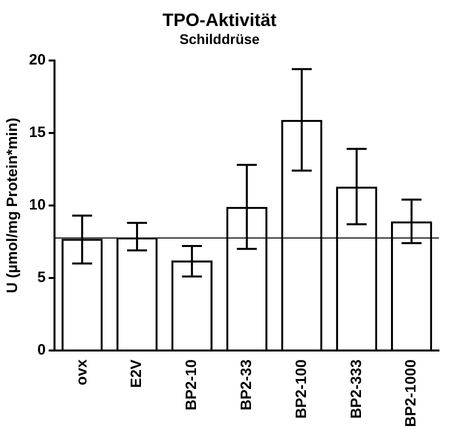  Describe the element at coordinates (81, 372) in the screenshot. I see `x-tick-label: ovx` at that location.